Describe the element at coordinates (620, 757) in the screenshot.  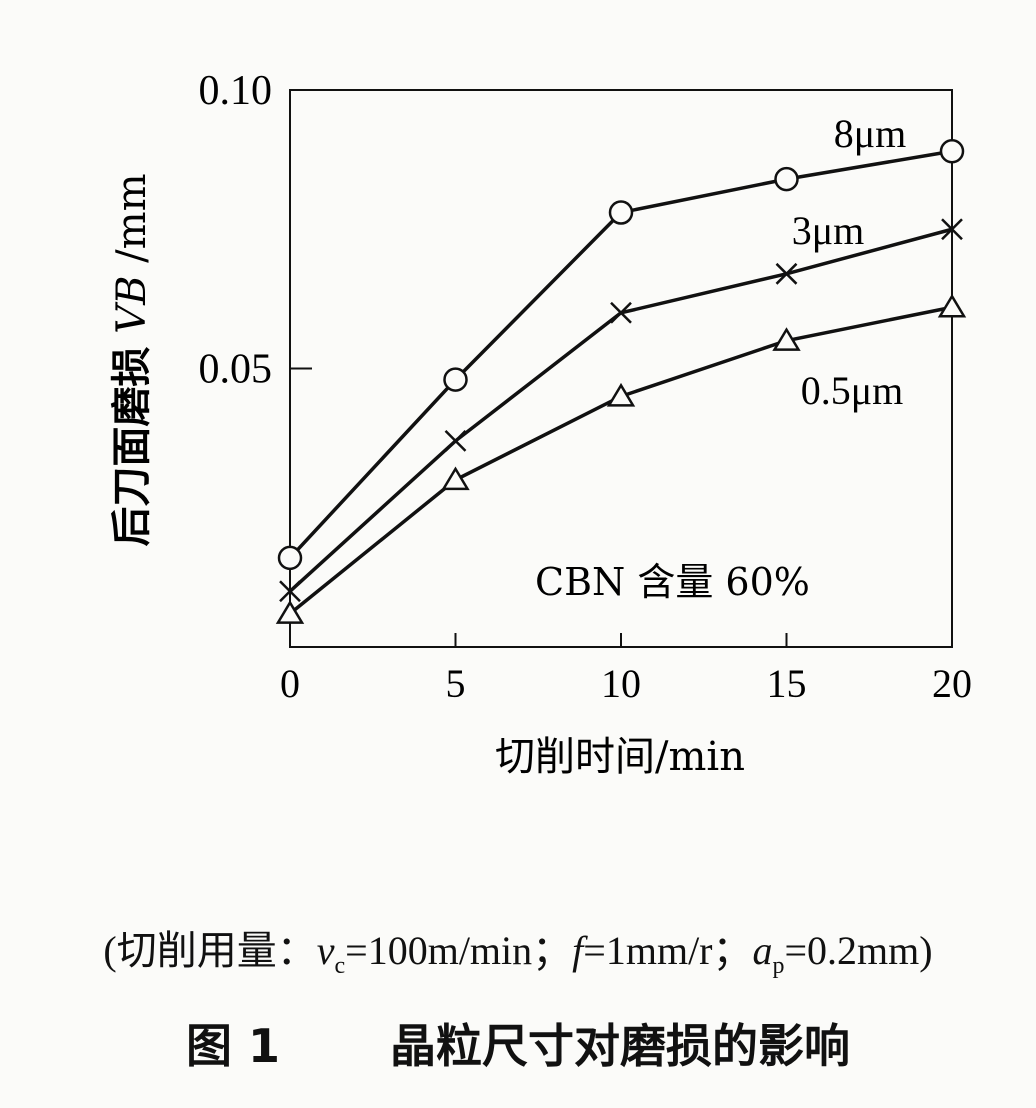
I see `x-axis-label: 切削时间/min` at that location.